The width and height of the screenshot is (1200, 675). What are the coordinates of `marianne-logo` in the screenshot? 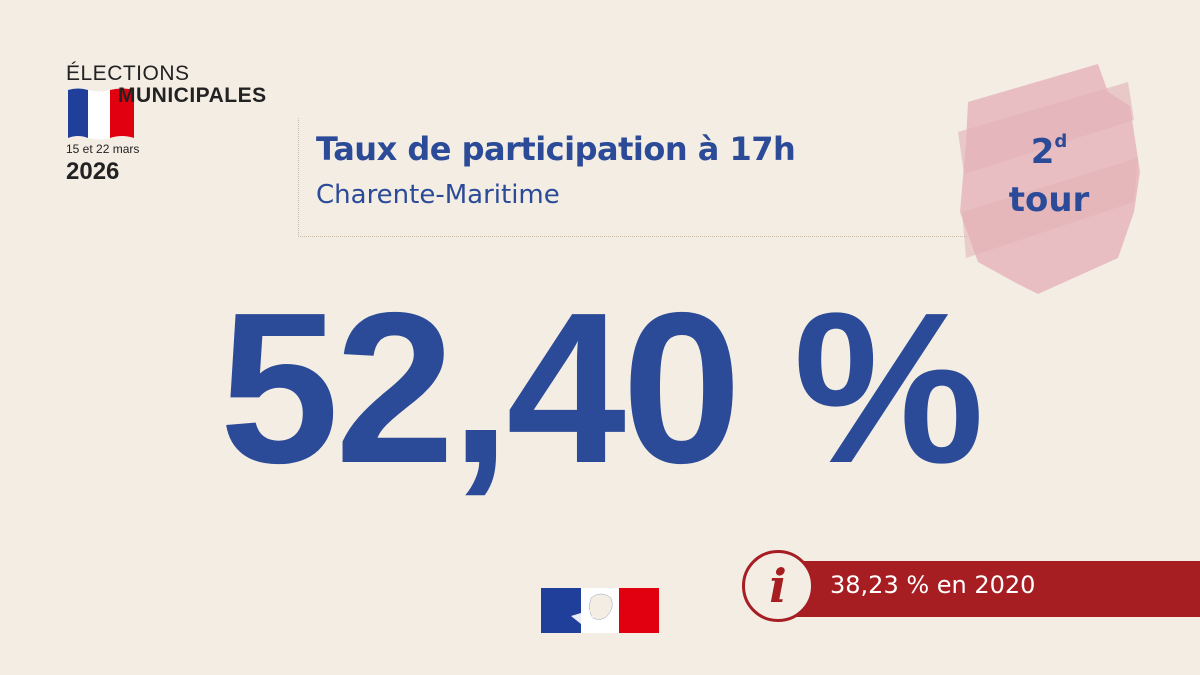 It's located at (600, 610).